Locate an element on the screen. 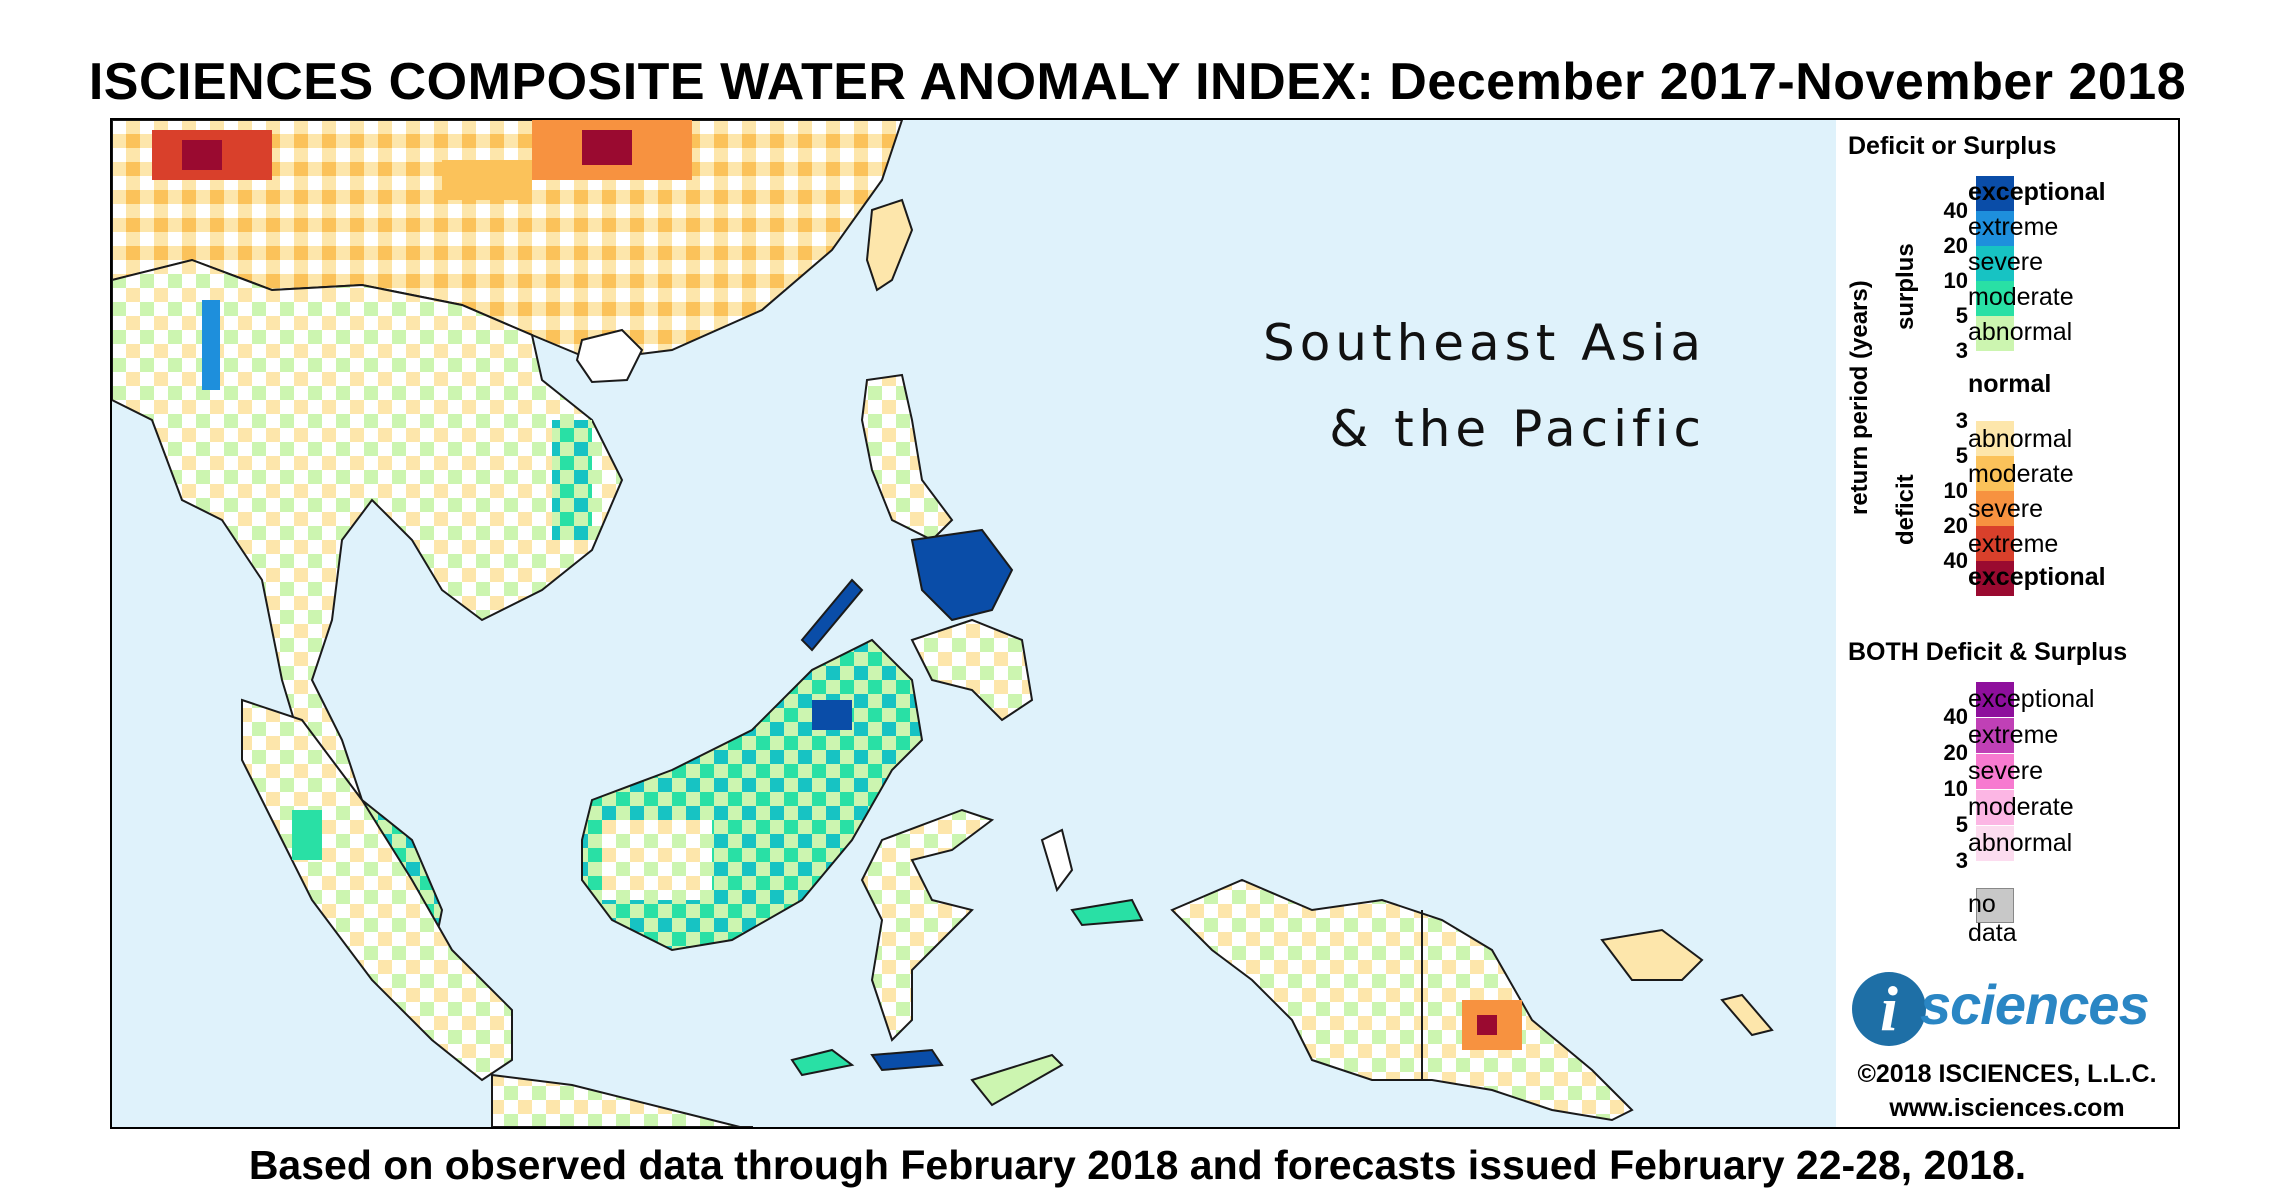  sulawesi-island is located at coordinates (927, 925).